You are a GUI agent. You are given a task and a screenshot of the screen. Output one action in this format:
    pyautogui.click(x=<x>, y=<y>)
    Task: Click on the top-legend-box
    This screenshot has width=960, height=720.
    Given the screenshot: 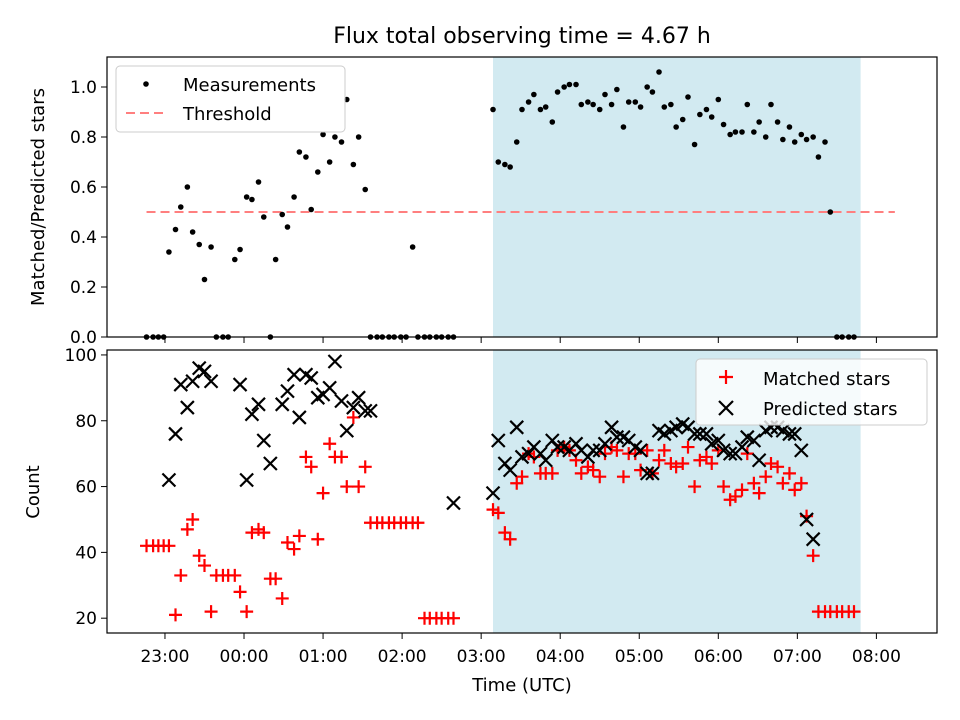 What is the action you would take?
    pyautogui.click(x=230, y=99)
    